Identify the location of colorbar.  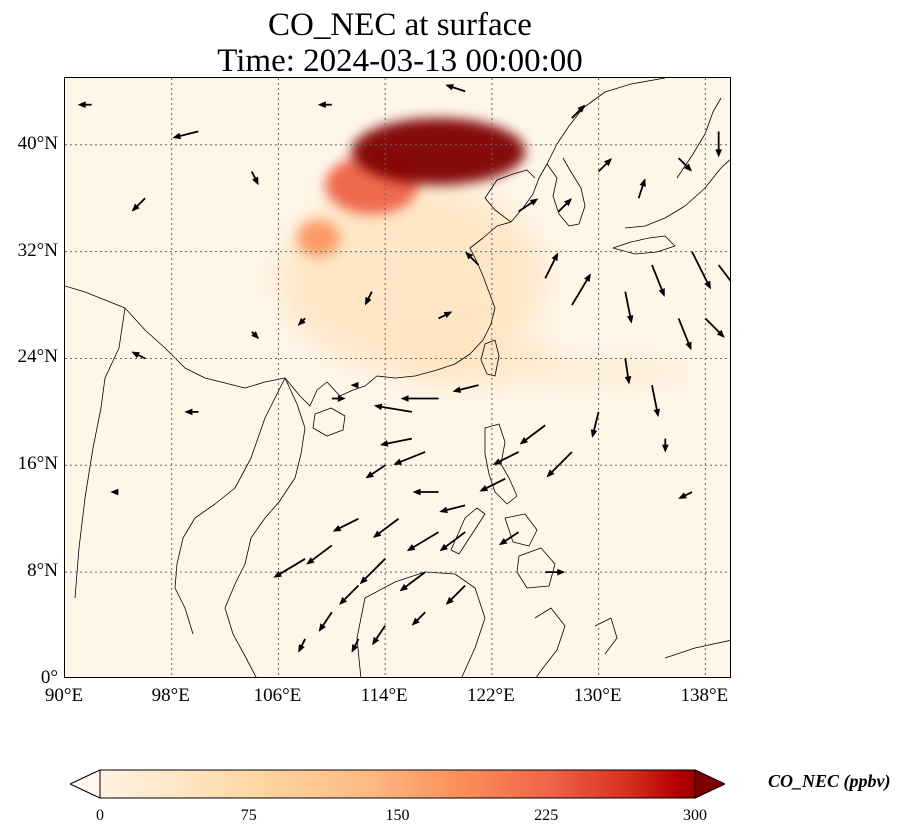
(397, 784).